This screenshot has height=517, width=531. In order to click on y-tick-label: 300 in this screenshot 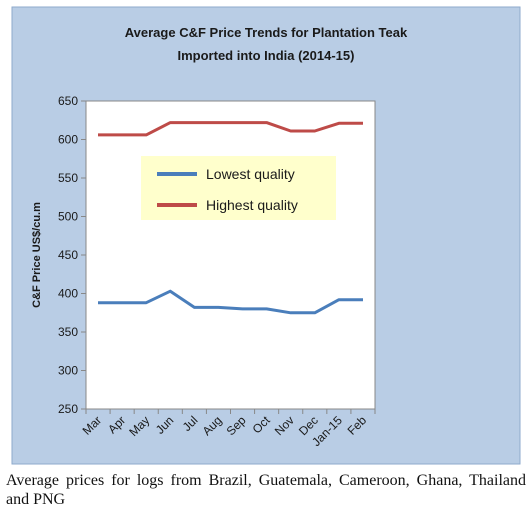, I will do `click(68, 371)`.